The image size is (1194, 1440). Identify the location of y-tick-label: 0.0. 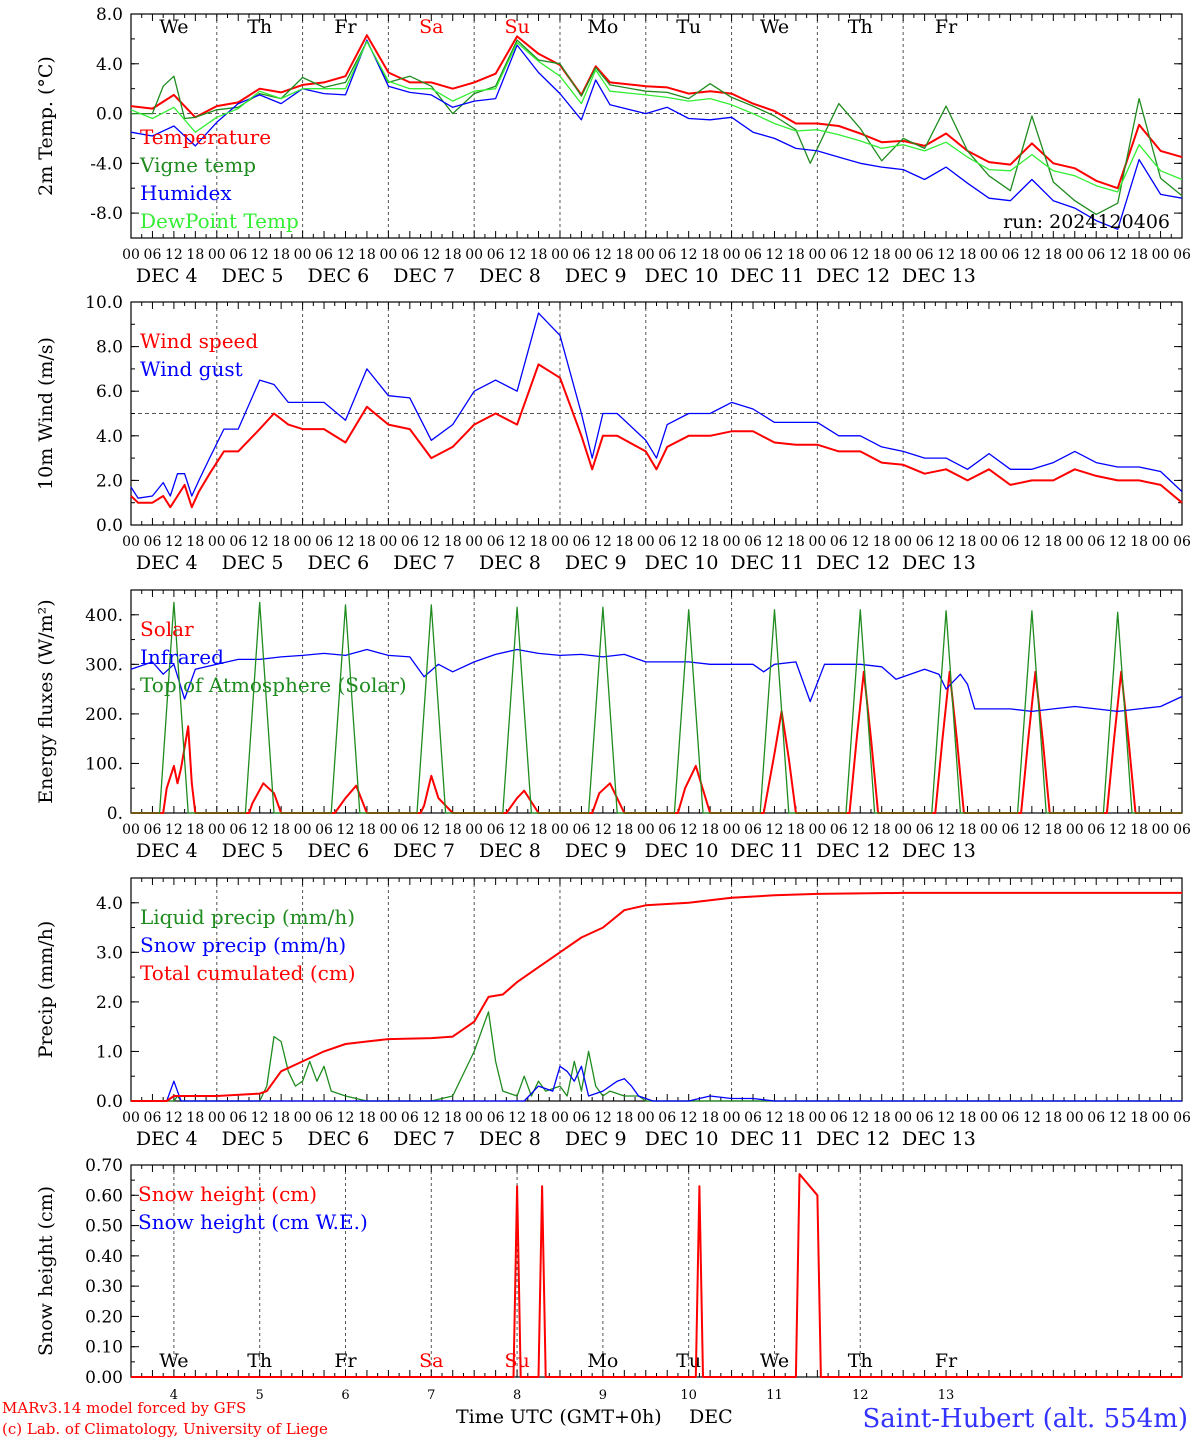
(109, 115).